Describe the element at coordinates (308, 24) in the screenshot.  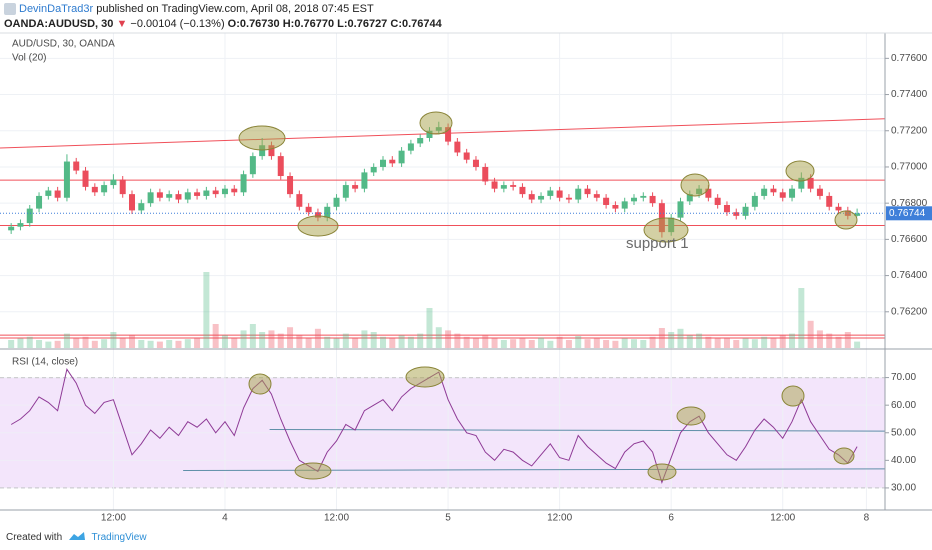
I see `ohlc-high: H:0.76770` at that location.